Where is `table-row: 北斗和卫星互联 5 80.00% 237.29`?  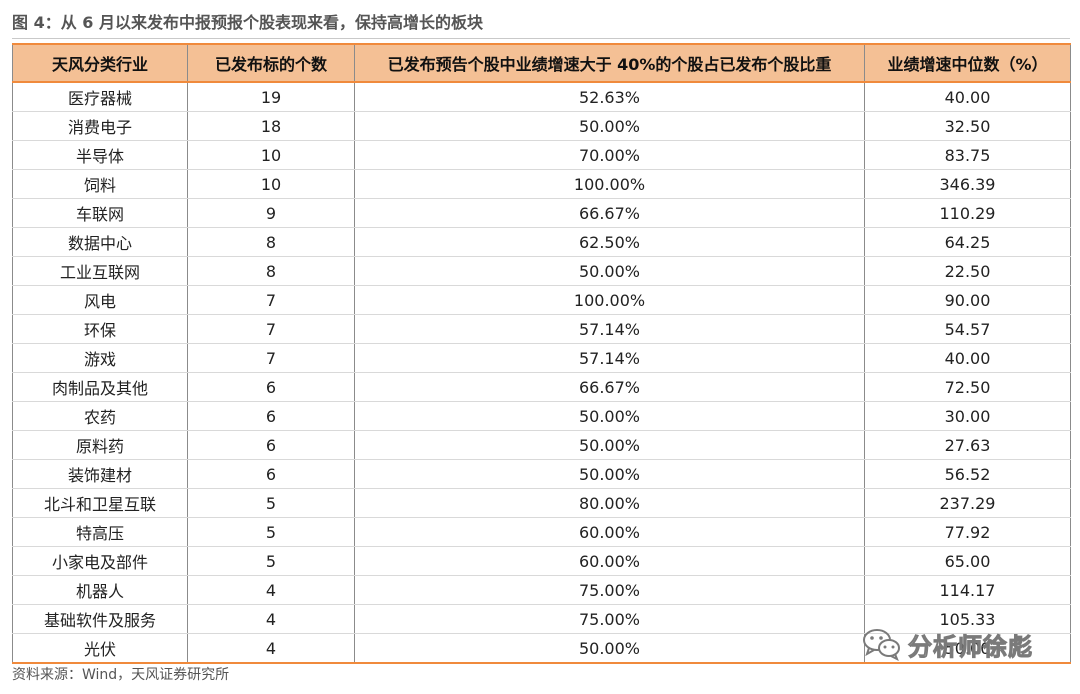 table-row: 北斗和卫星互联 5 80.00% 237.29 is located at coordinates (541, 503).